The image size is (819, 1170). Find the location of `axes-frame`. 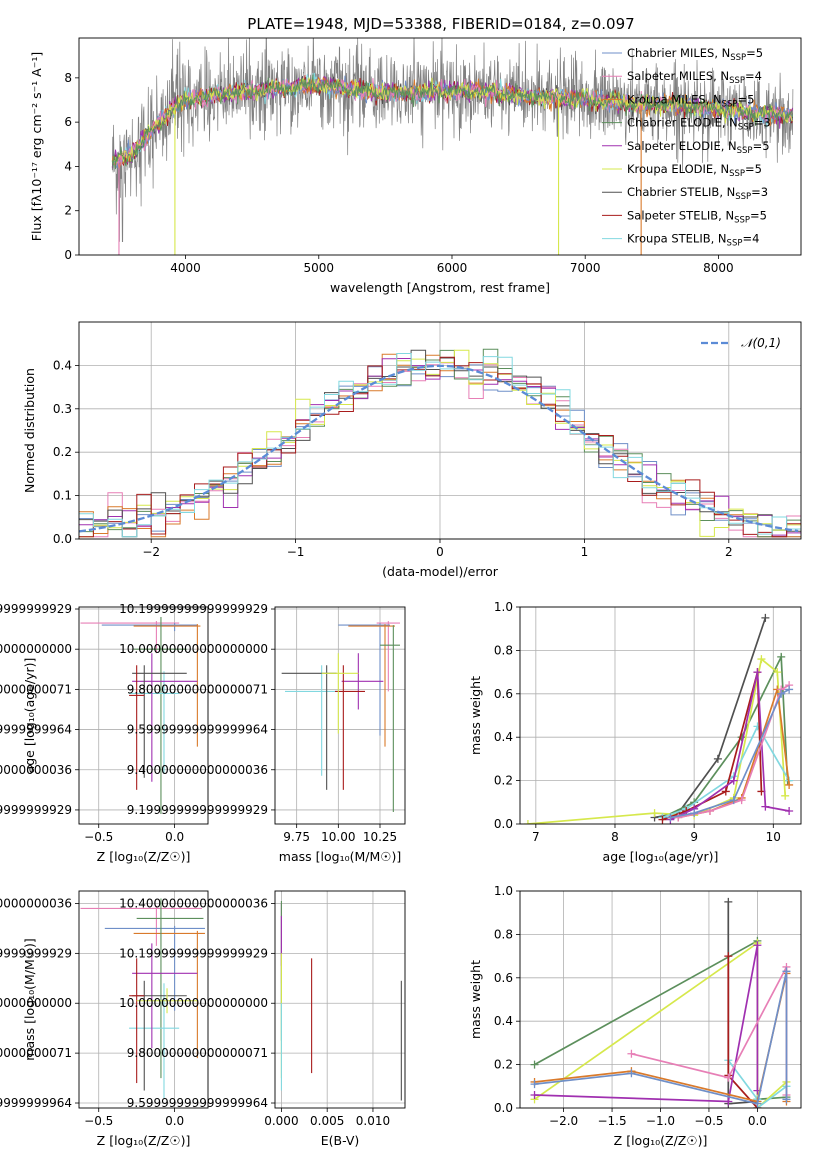

axes-frame is located at coordinates (660, 715).